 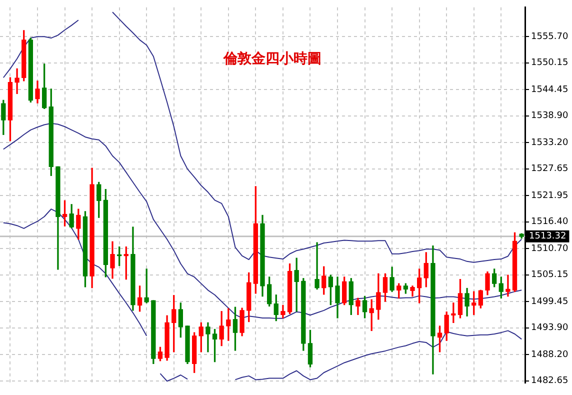 I want to click on y-tick-label: 1516.40, so click(x=549, y=222).